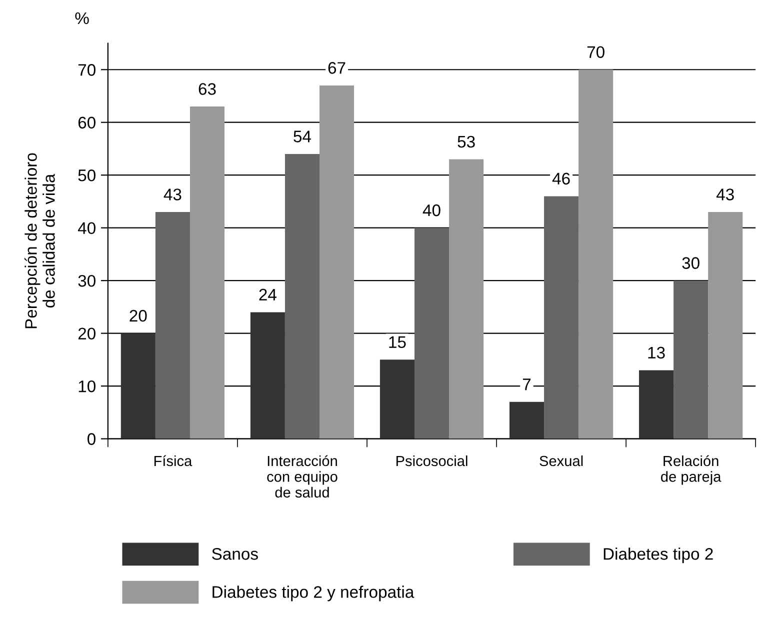 The image size is (771, 618). Describe the element at coordinates (173, 460) in the screenshot. I see `x-tick-label: Física` at that location.